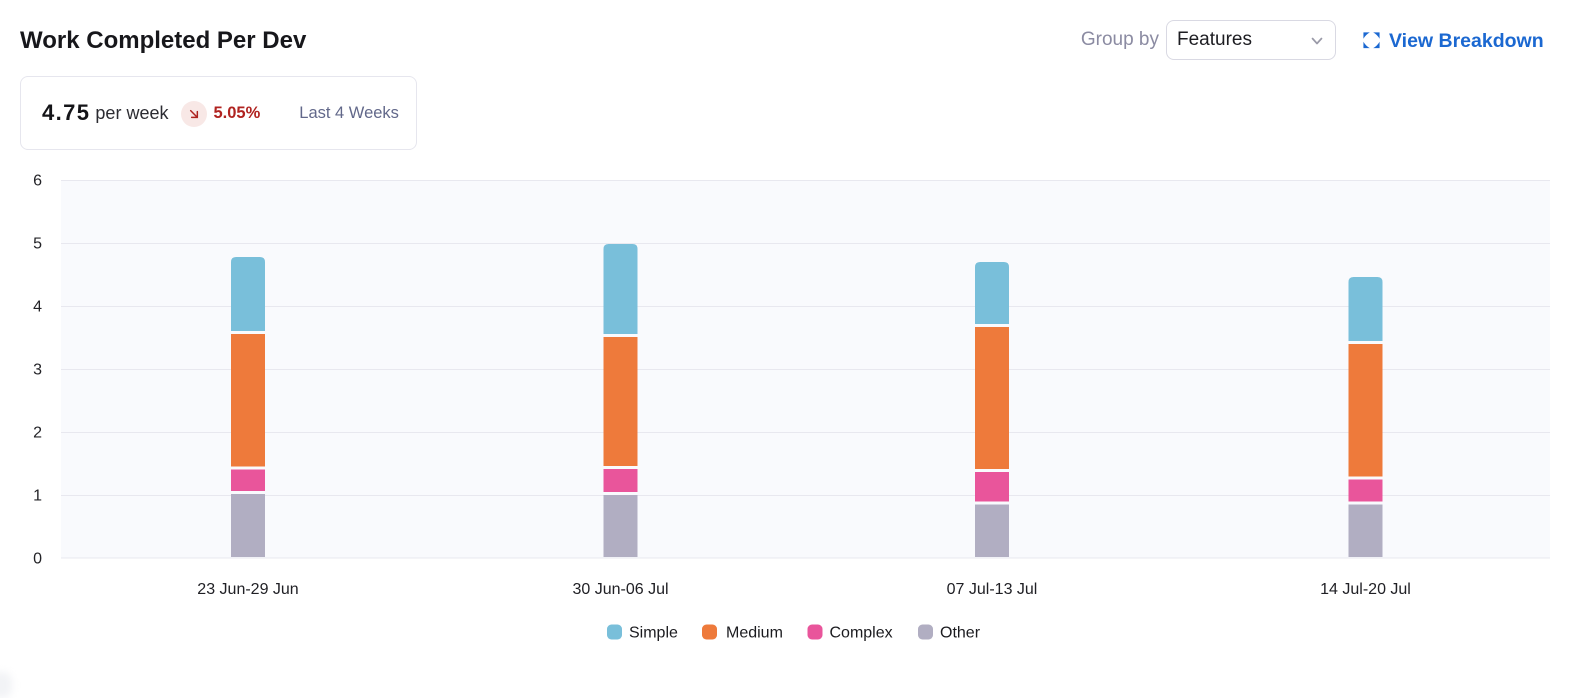 The height and width of the screenshot is (698, 1585). I want to click on svg-text: Medium, so click(754, 633).